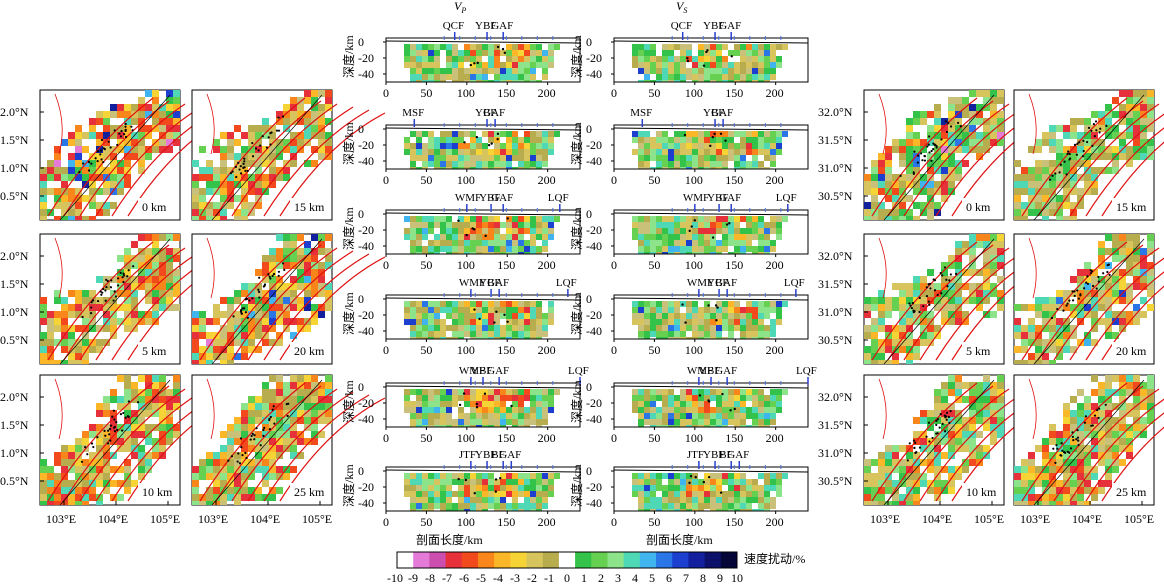  I want to click on depth-tick-label: 0, so click(589, 214).